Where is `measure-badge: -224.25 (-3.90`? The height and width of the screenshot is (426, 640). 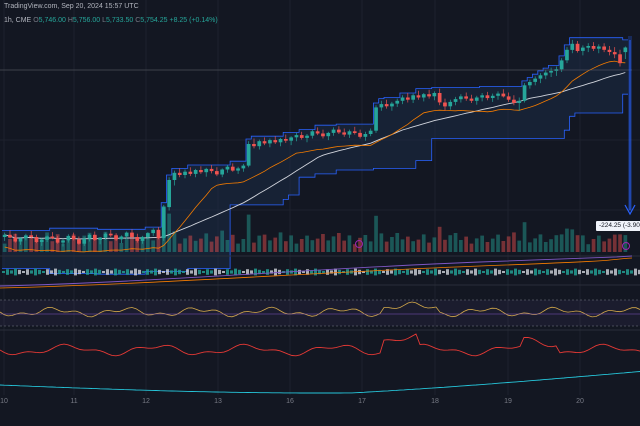
measure-badge: -224.25 (-3.90 is located at coordinates (618, 226).